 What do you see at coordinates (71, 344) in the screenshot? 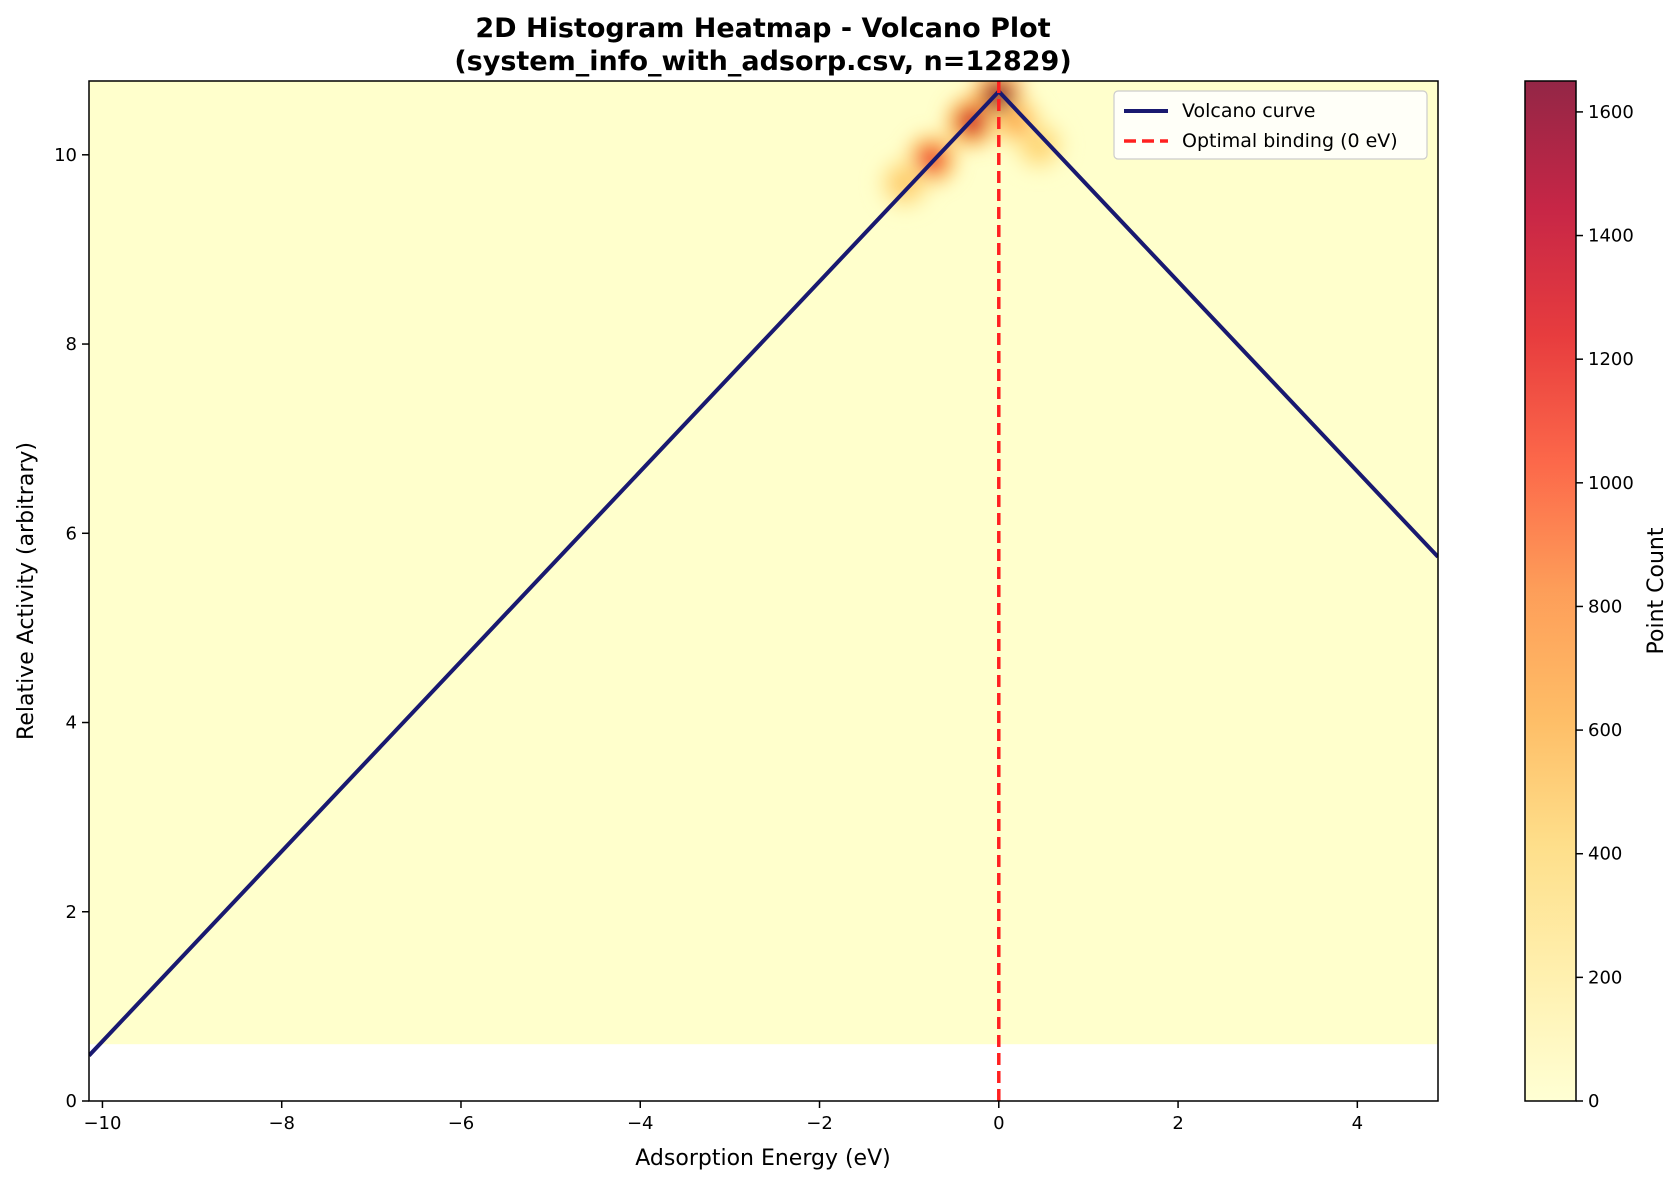
I see `y-tick-label: 8` at bounding box center [71, 344].